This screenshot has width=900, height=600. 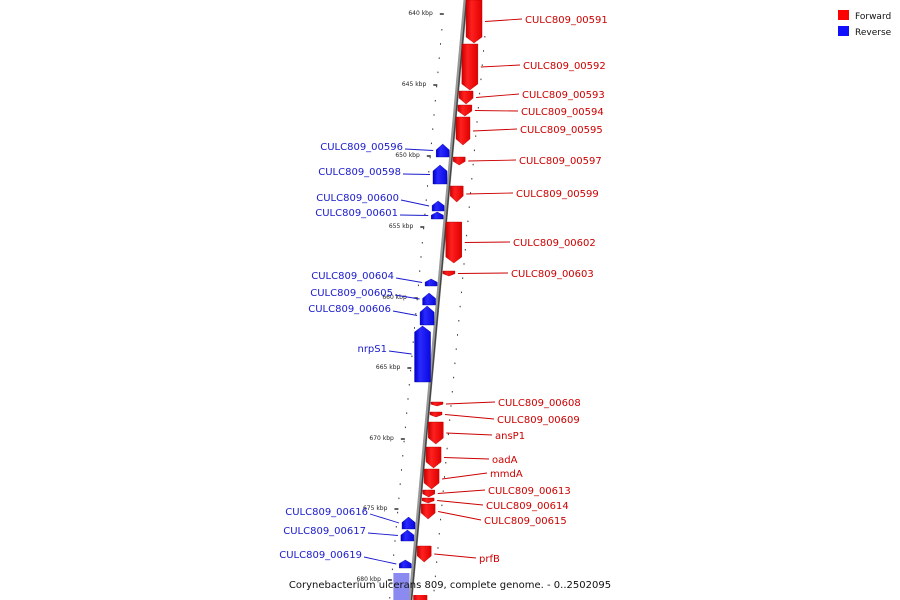 I want to click on forward-gene-label: CULC809_00597, so click(x=560, y=161).